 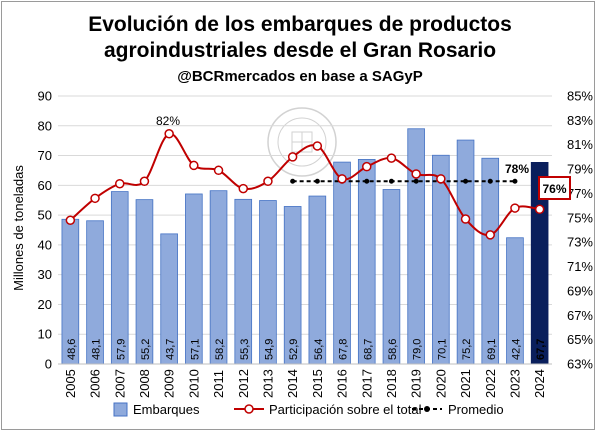 What do you see at coordinates (70, 220) in the screenshot?
I see `participacion-point-2005` at bounding box center [70, 220].